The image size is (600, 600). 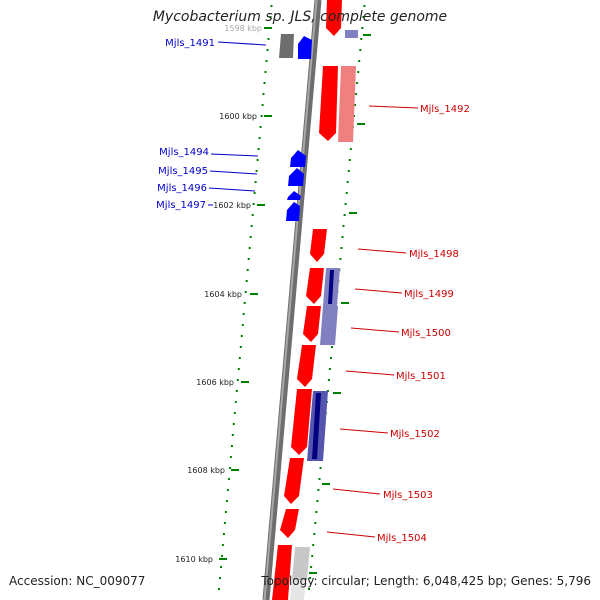 What do you see at coordinates (426, 333) in the screenshot?
I see `gene-label-text: Mjls_1500` at bounding box center [426, 333].